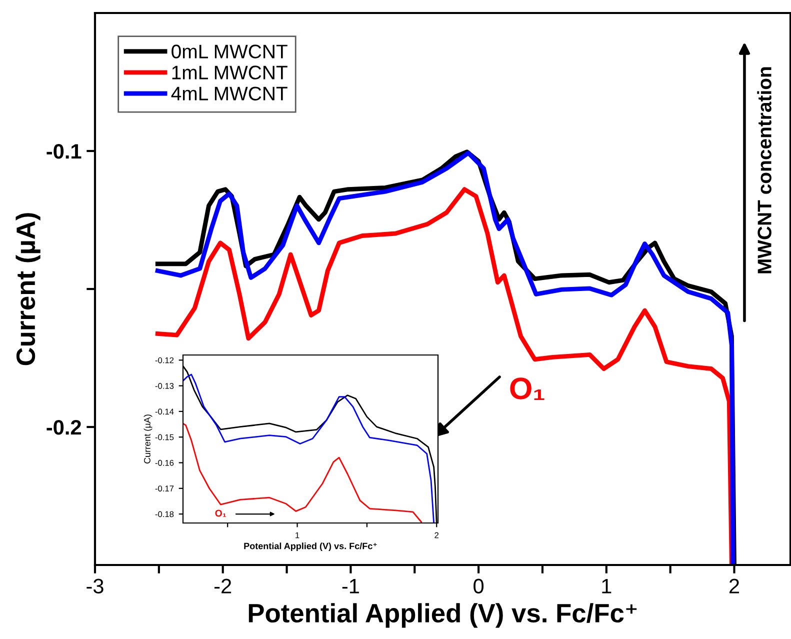 The image size is (791, 639). I want to click on y-tick-label: -0.12, so click(164, 360).